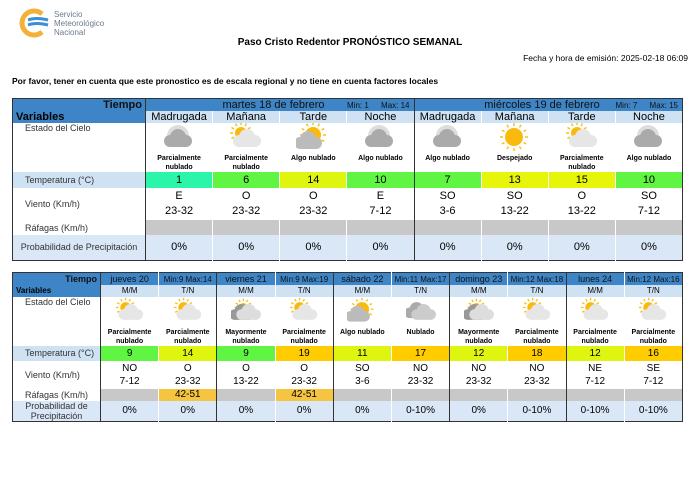 Image resolution: width=700 pixels, height=495 pixels. I want to click on day-min: Min: 1, so click(358, 105).